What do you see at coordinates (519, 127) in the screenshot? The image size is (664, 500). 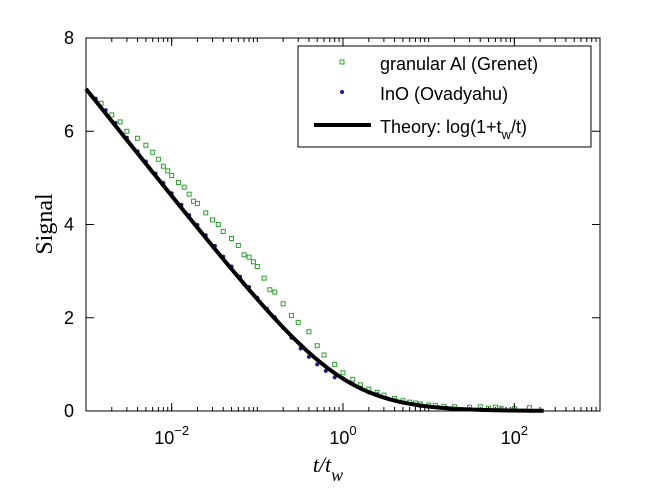 I see `legend-label-theory-suffix: /t)` at bounding box center [519, 127].